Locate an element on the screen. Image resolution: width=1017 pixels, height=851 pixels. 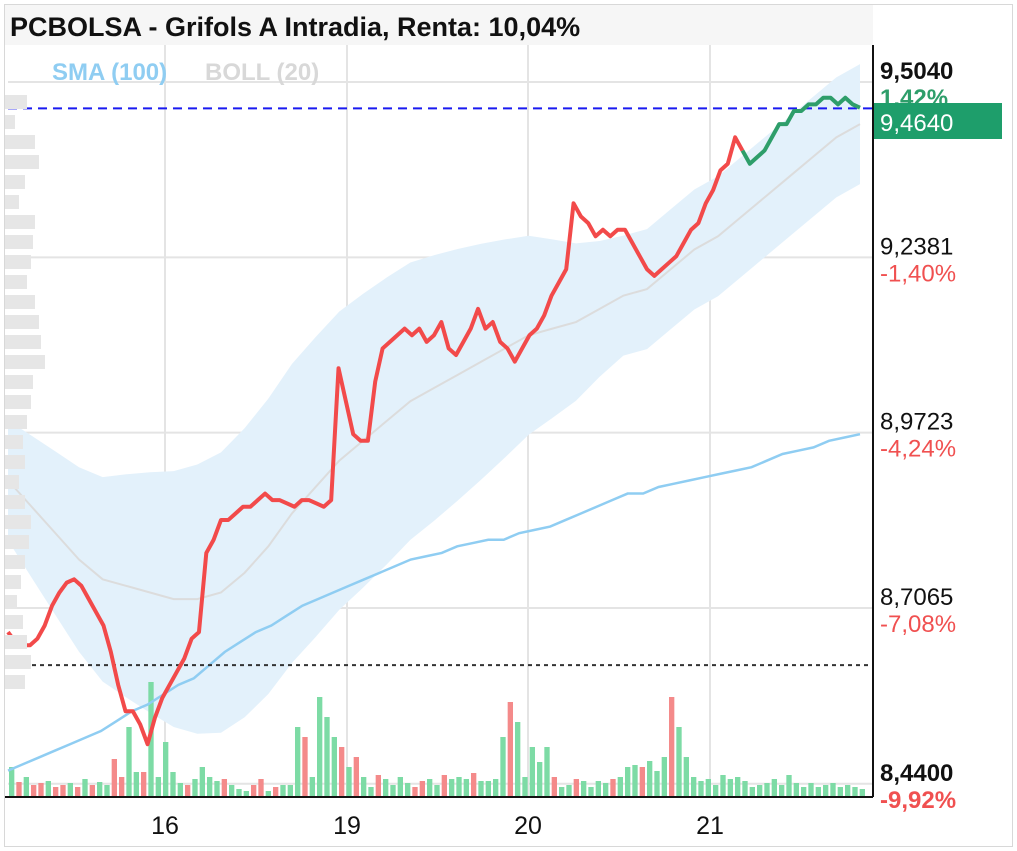
x-tick-label: 21 is located at coordinates (710, 826).